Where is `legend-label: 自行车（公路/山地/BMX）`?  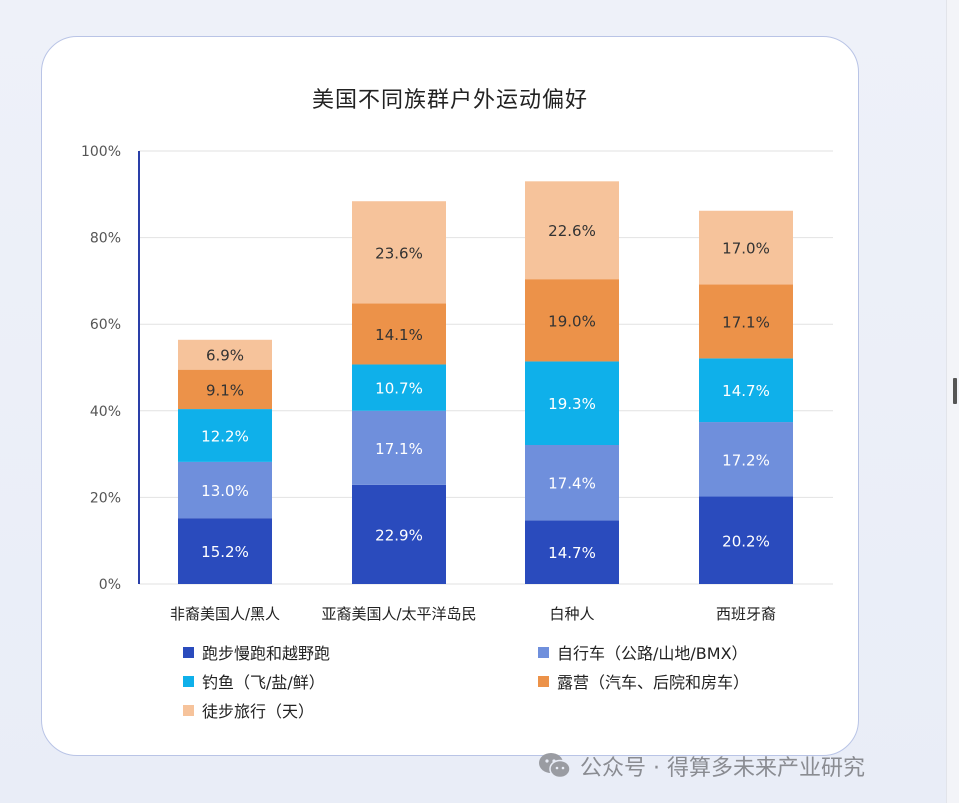
legend-label: 自行车（公路/山地/BMX） is located at coordinates (652, 653).